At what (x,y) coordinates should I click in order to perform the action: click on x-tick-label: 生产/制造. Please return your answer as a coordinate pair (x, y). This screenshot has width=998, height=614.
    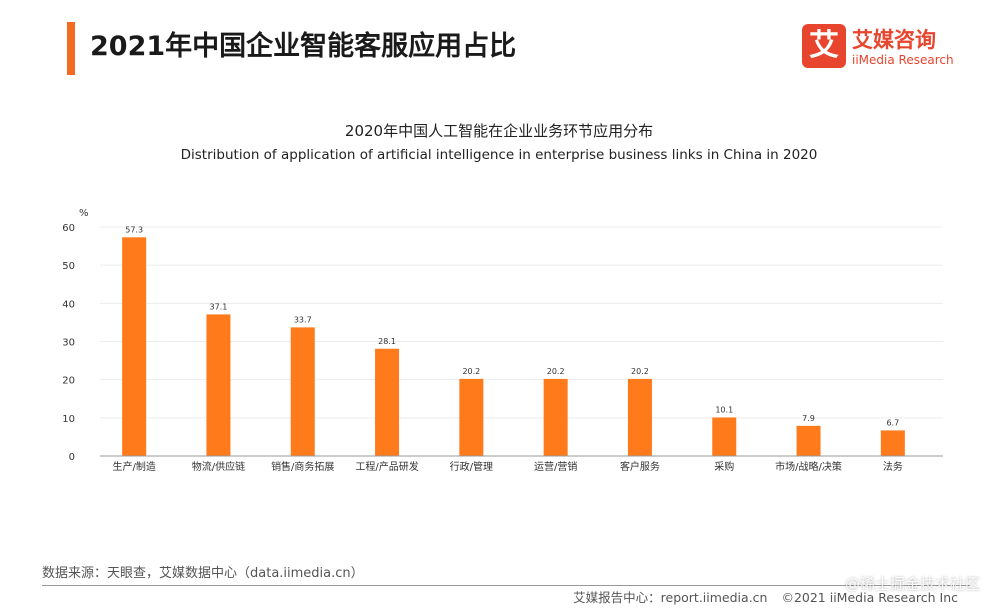
    Looking at the image, I should click on (133, 466).